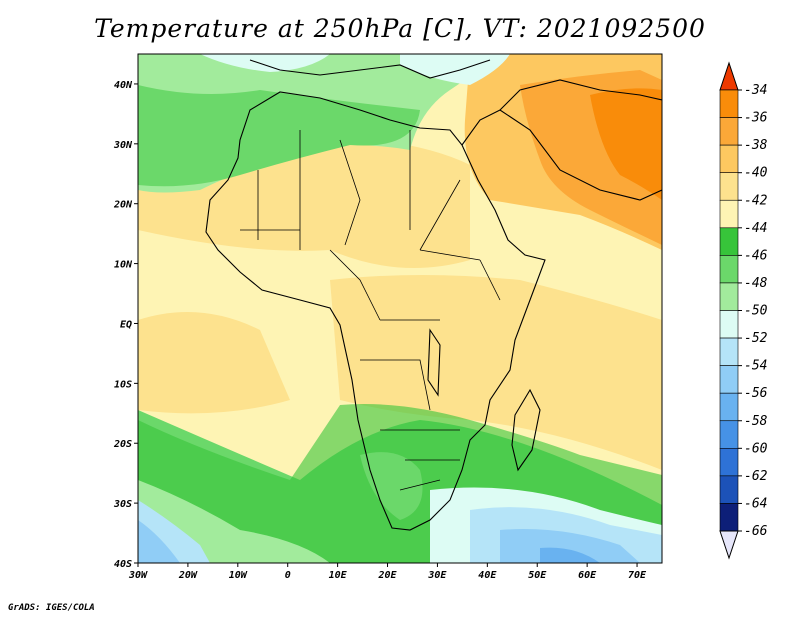 The image size is (800, 618). I want to click on x-tick-label: 40E, so click(487, 575).